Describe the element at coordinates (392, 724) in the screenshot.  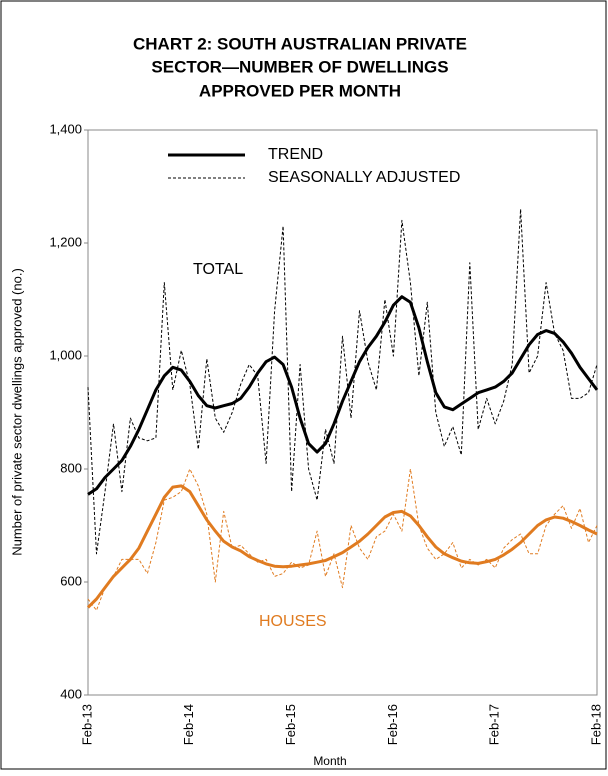
I see `x-tick-label: Feb-16` at that location.